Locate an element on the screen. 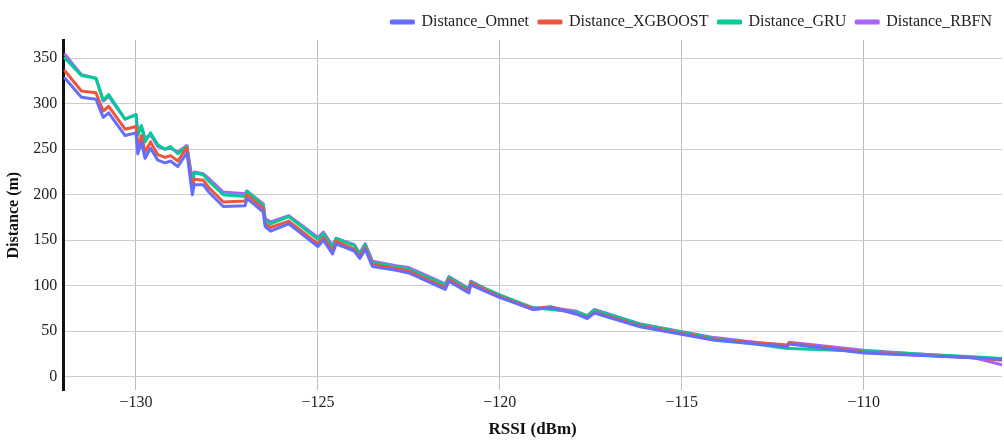  x-tick-label: −130 is located at coordinates (136, 402).